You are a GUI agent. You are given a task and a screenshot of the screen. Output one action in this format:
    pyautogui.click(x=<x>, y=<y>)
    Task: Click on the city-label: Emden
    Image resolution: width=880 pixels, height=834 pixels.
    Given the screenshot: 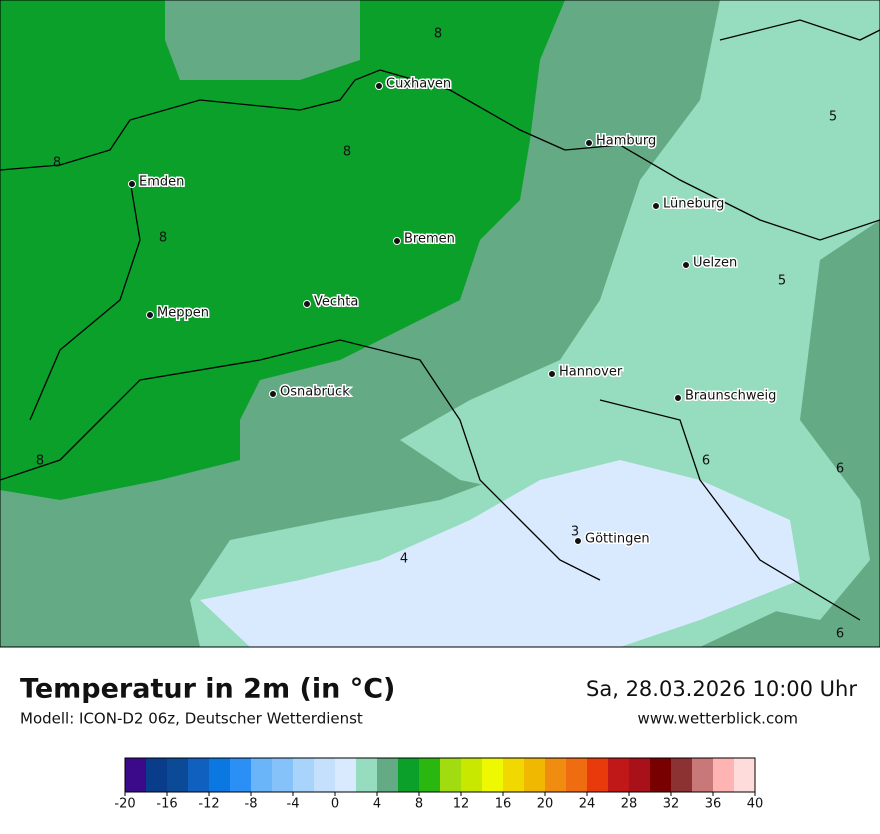 What is the action you would take?
    pyautogui.click(x=161, y=182)
    